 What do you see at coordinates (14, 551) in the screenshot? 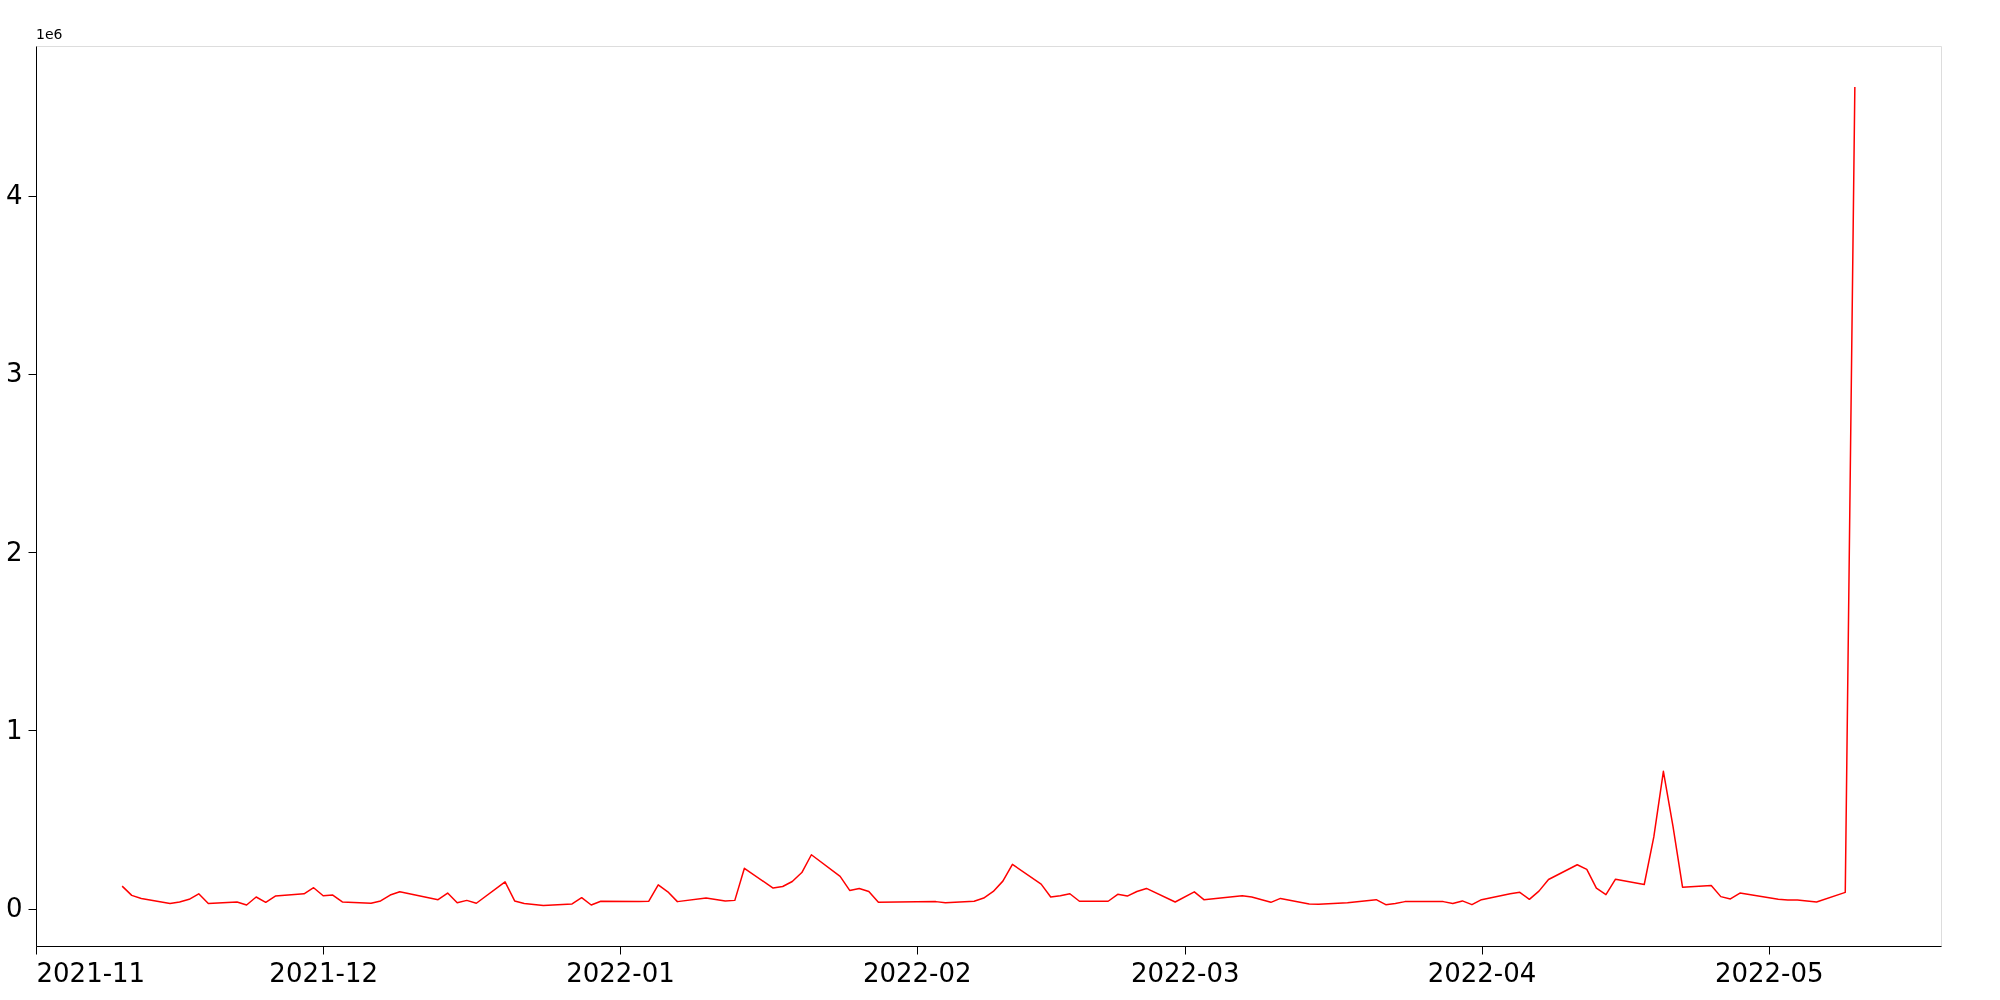
I see `y-tick-label: 2` at bounding box center [14, 551].